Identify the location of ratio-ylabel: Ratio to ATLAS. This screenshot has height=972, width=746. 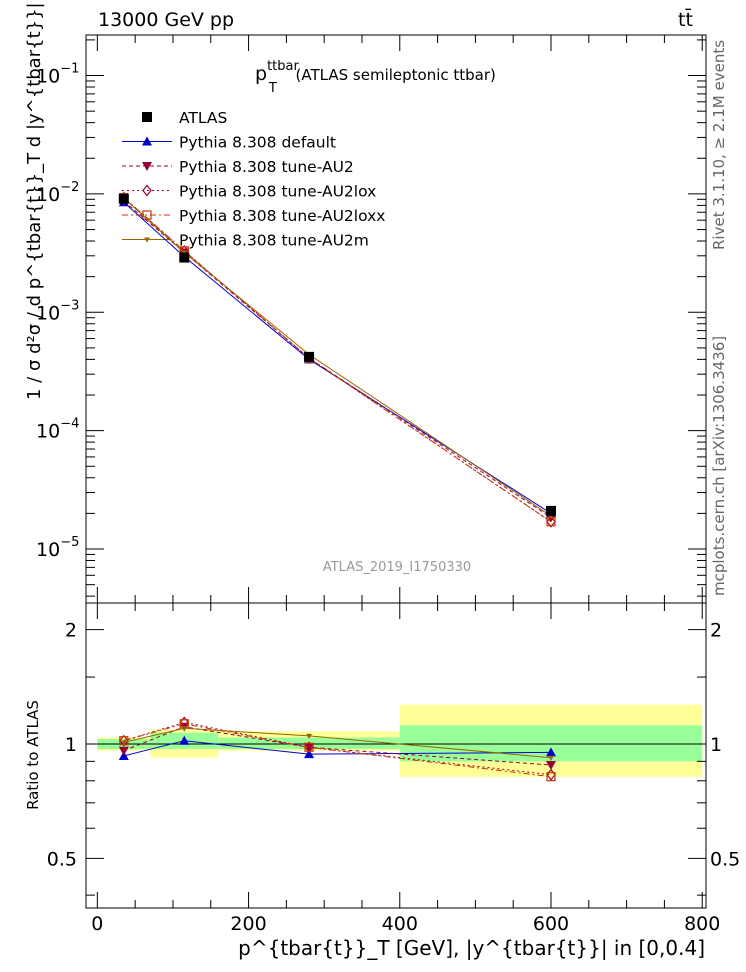
(33, 755).